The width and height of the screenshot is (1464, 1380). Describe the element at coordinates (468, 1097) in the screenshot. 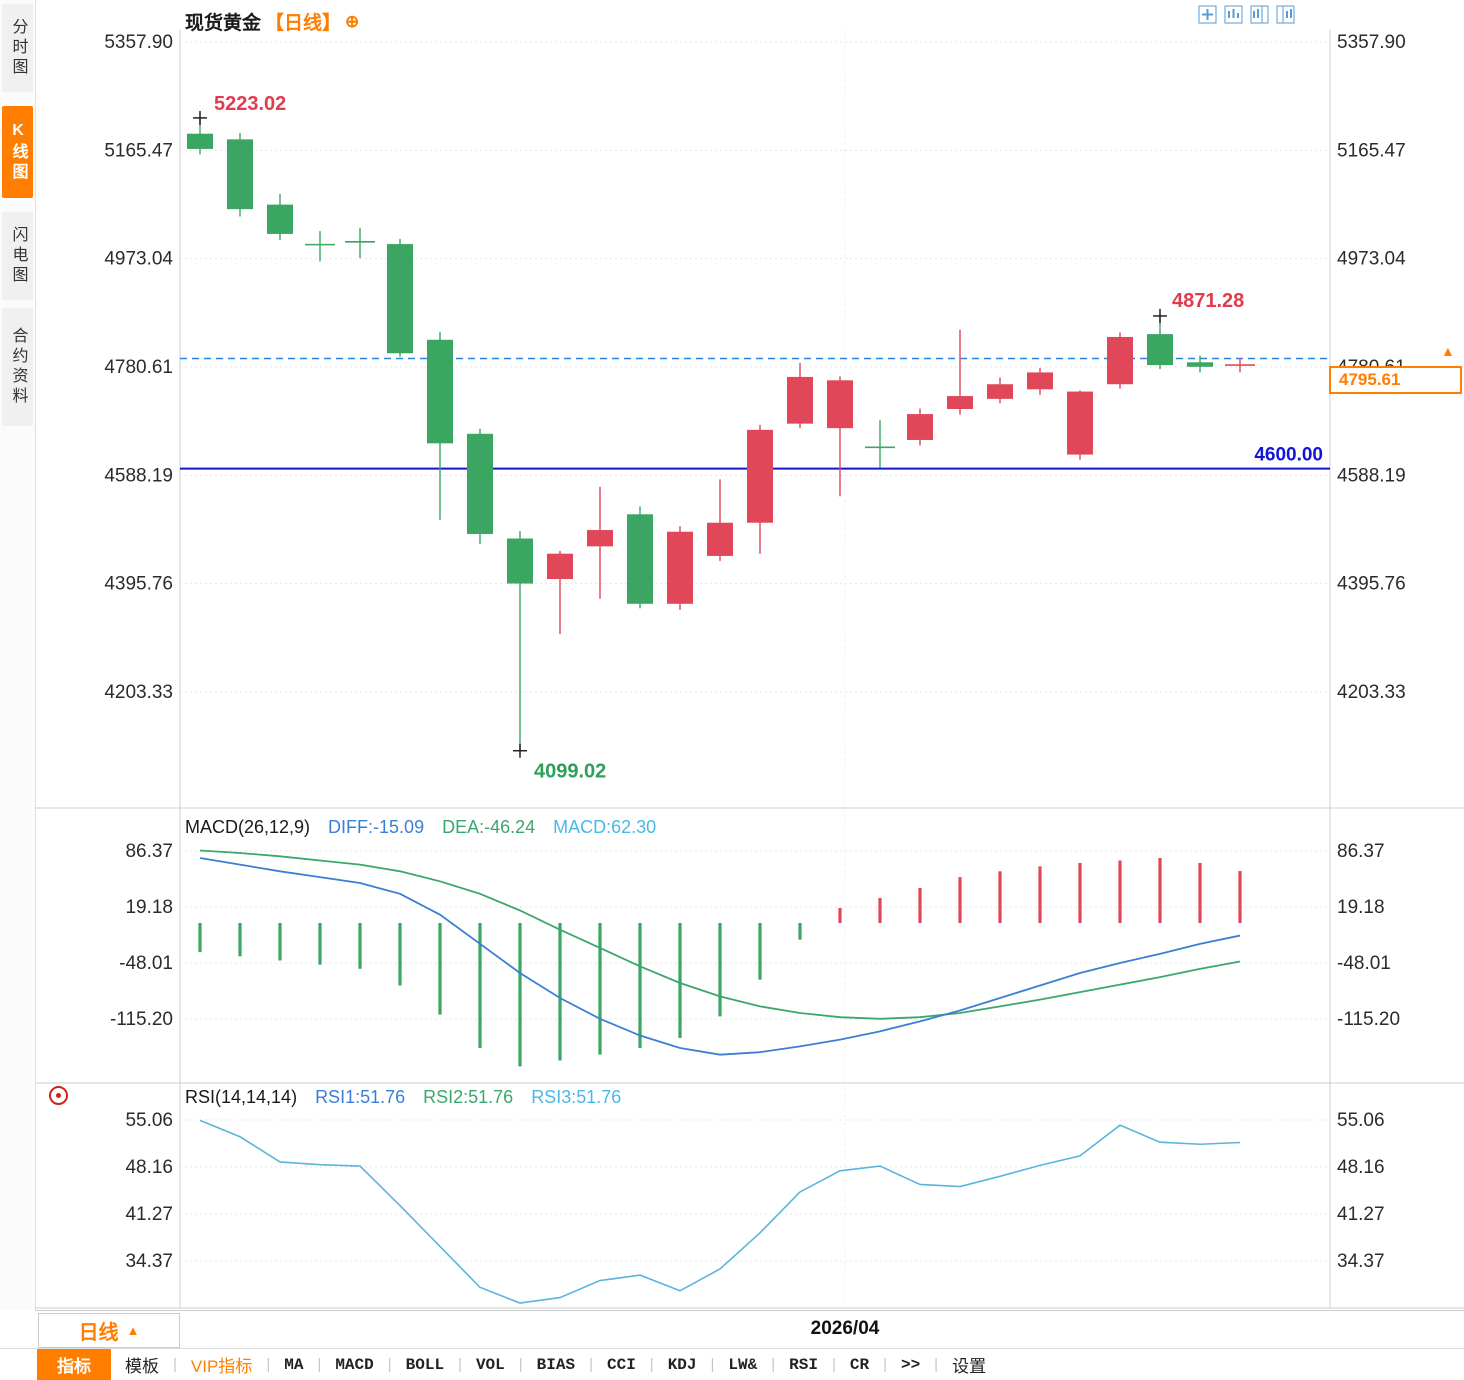

I see `rsi2-value: RSI2:51.76` at that location.